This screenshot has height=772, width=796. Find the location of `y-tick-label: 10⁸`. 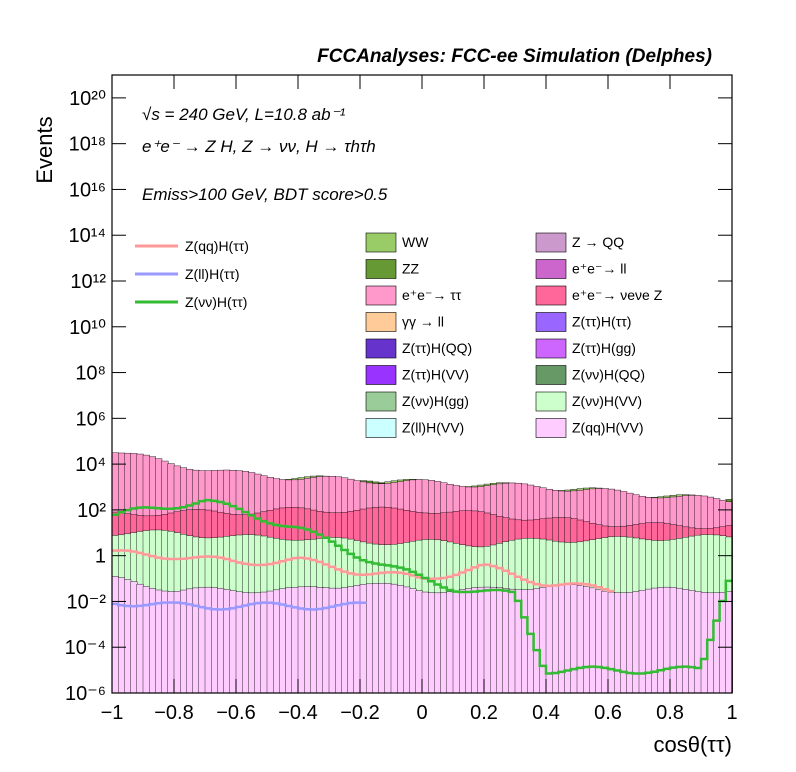

y-tick-label: 10⁸ is located at coordinates (90, 374).